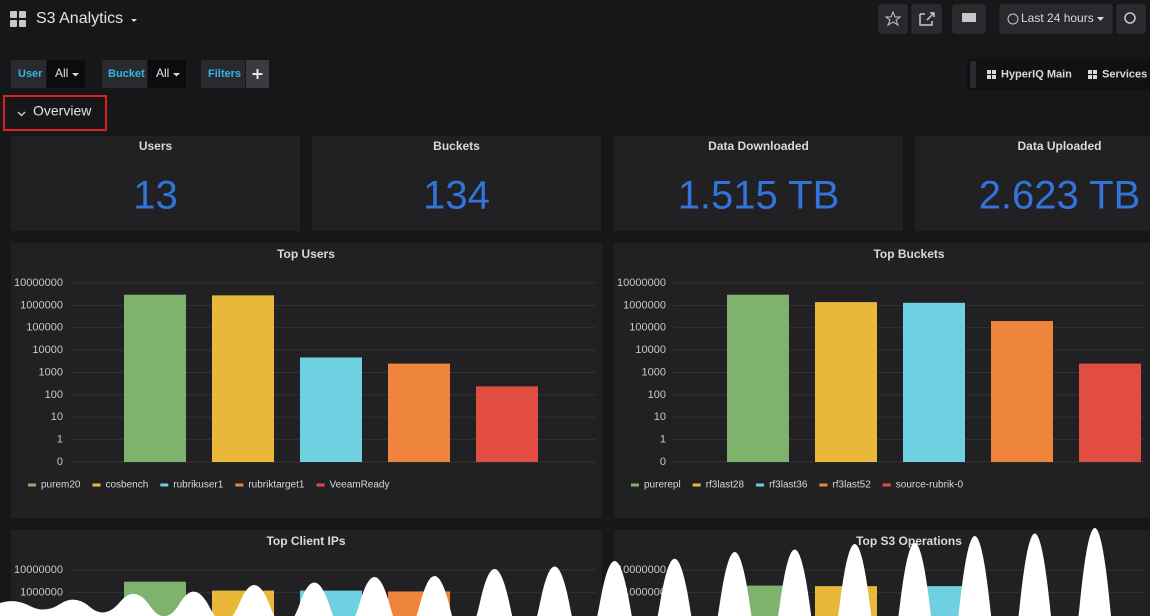 This screenshot has height=616, width=1157. I want to click on chart-title: Top Users, so click(306, 254).